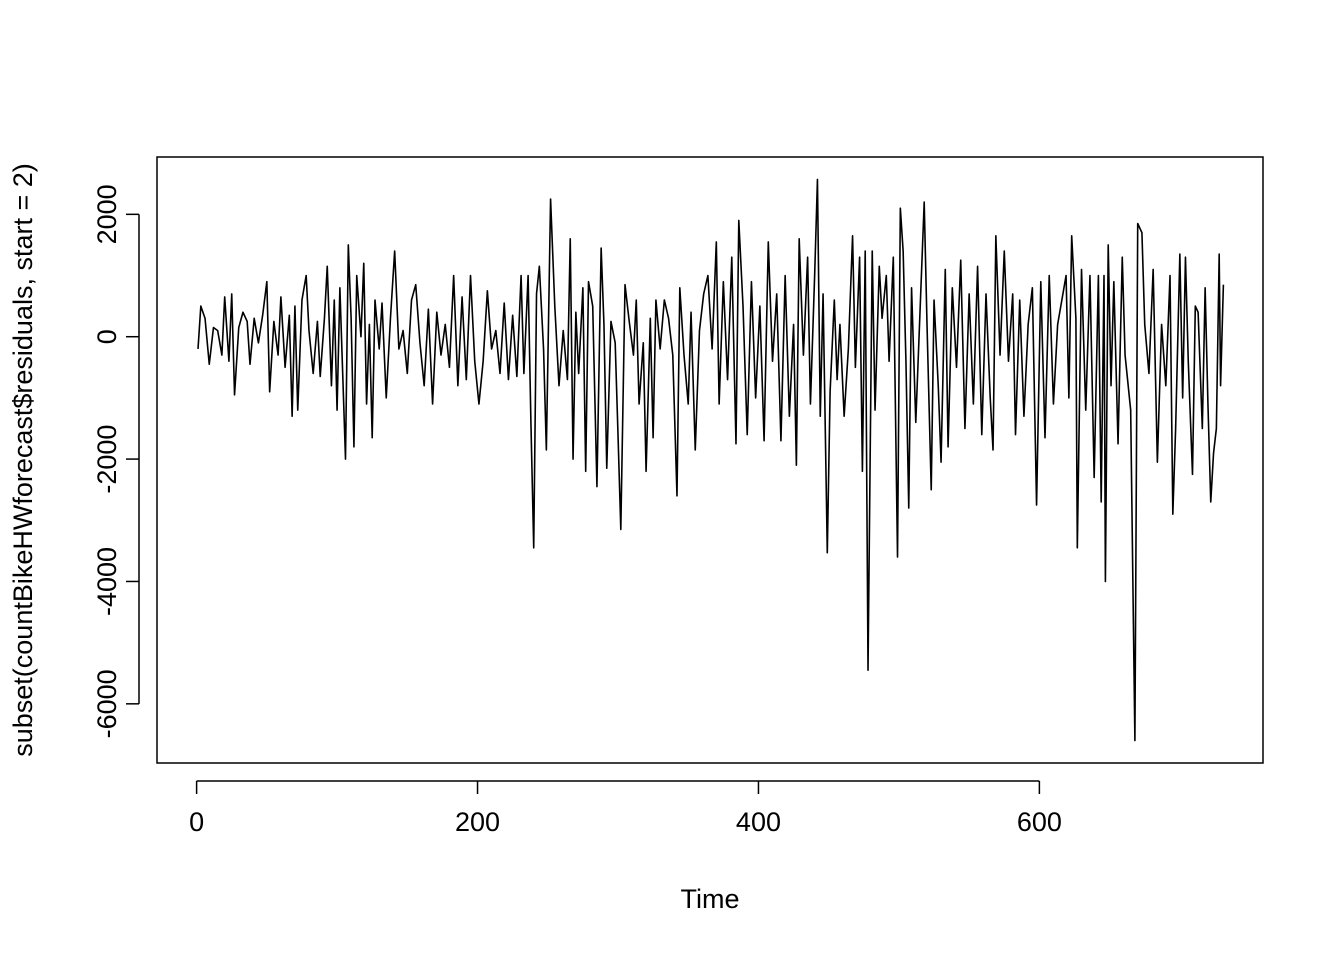  What do you see at coordinates (196, 822) in the screenshot?
I see `x-tick-label: 0` at bounding box center [196, 822].